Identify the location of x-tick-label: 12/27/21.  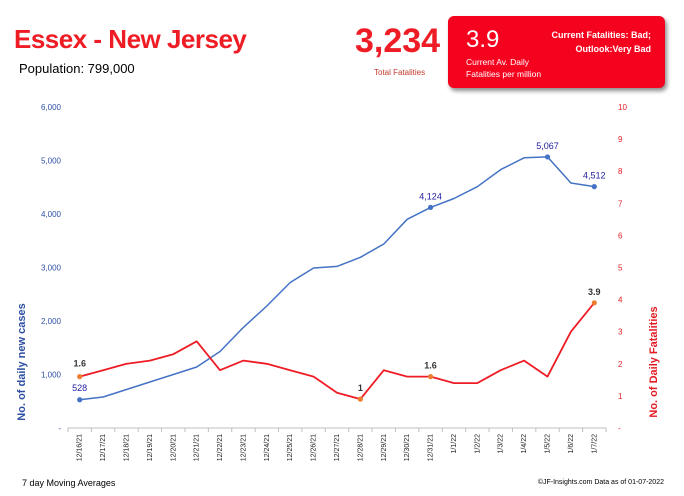
(337, 447).